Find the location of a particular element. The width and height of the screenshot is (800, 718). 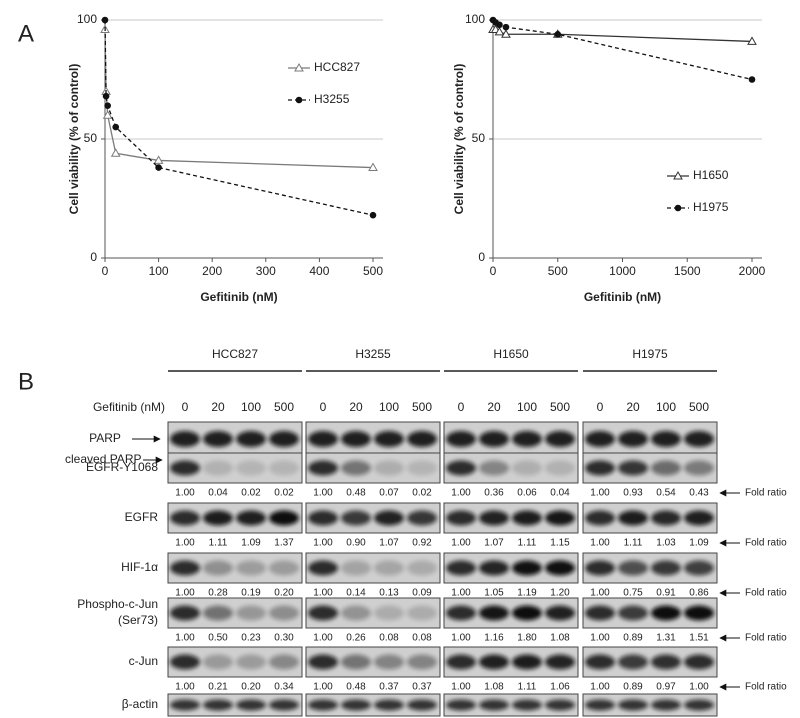

fold-ratio: 1.37 is located at coordinates (284, 543).